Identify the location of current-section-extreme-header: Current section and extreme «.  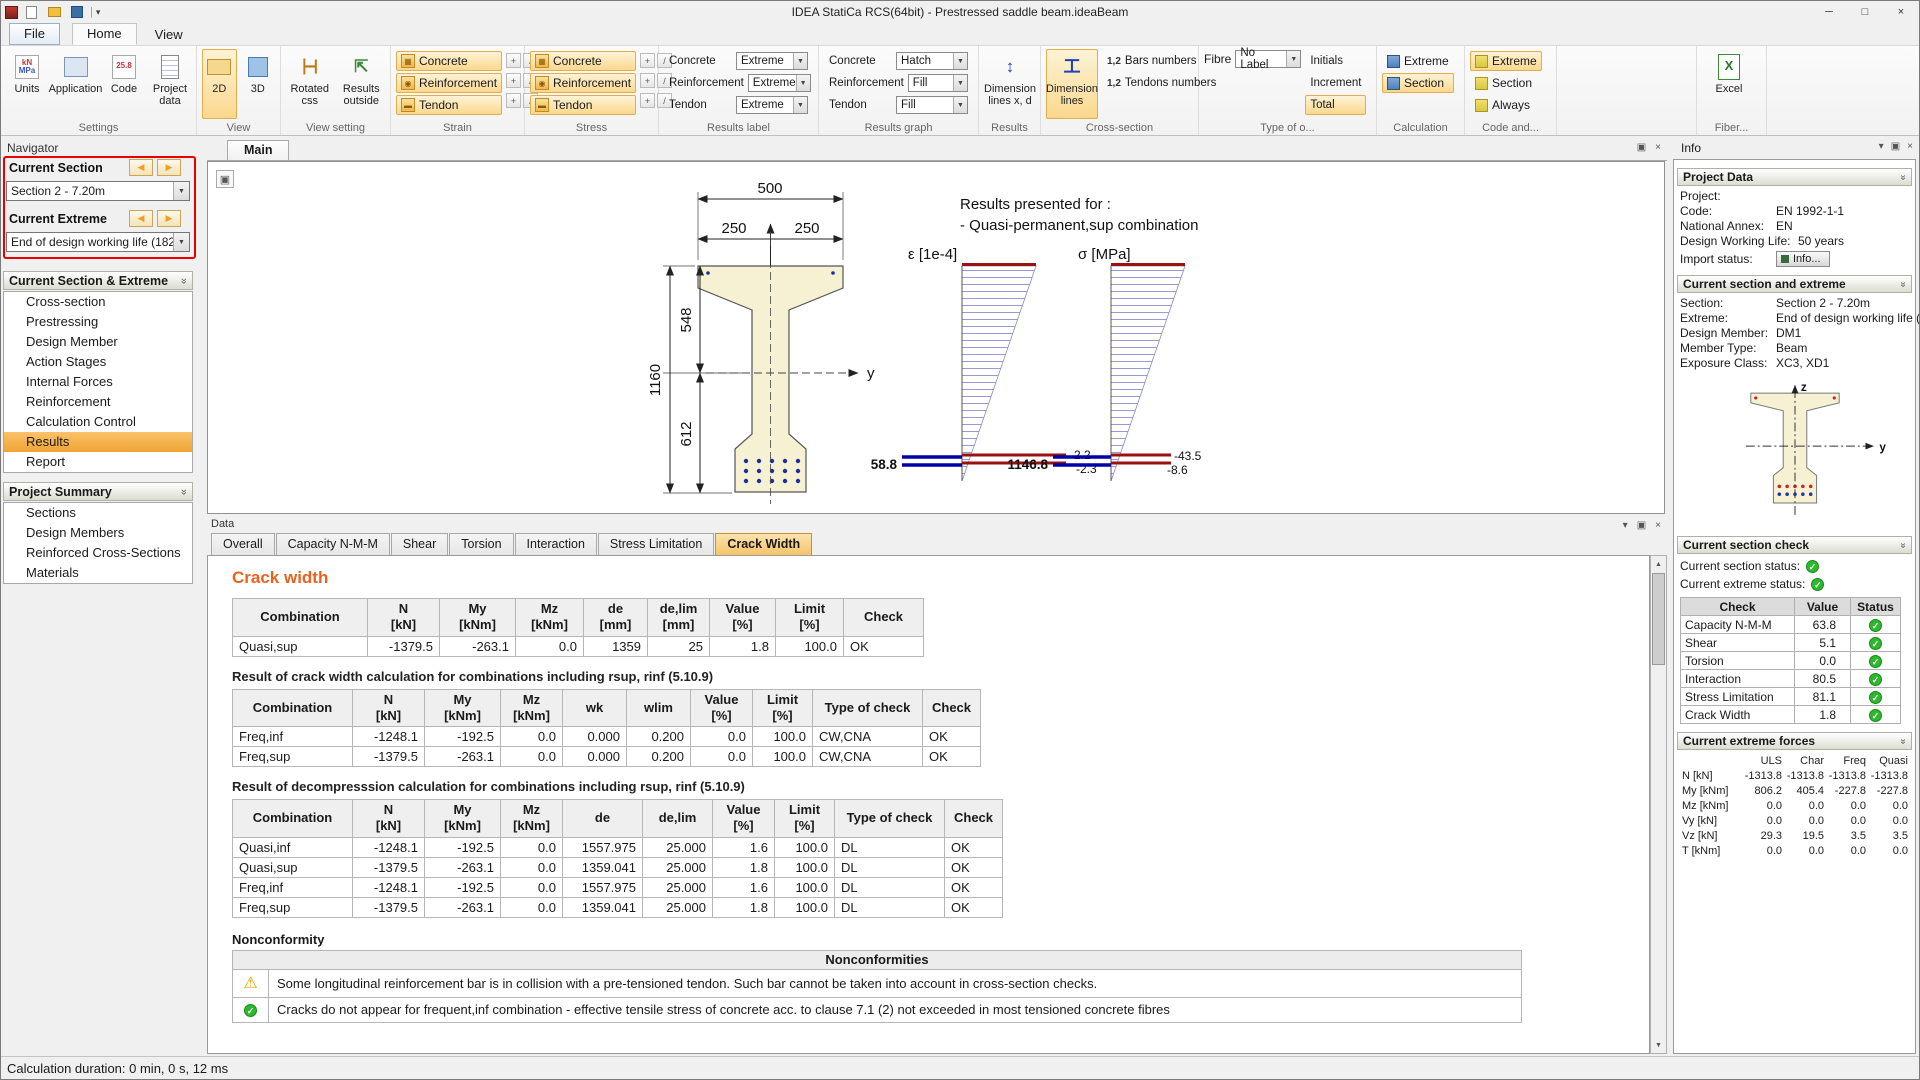
(1794, 284).